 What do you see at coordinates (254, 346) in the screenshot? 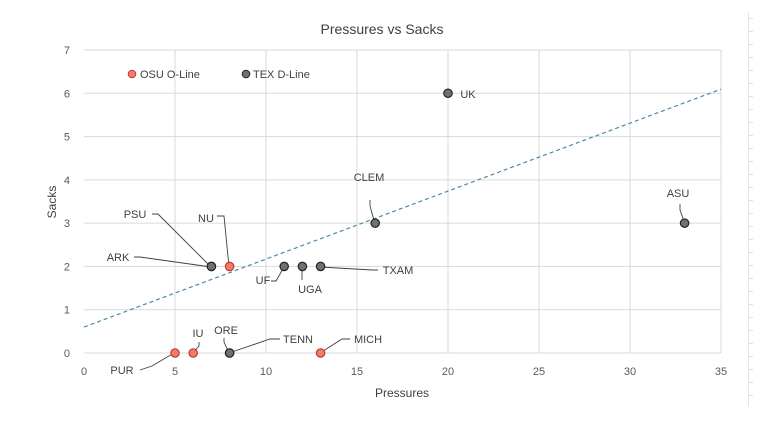
I see `leader-line-tenn` at bounding box center [254, 346].